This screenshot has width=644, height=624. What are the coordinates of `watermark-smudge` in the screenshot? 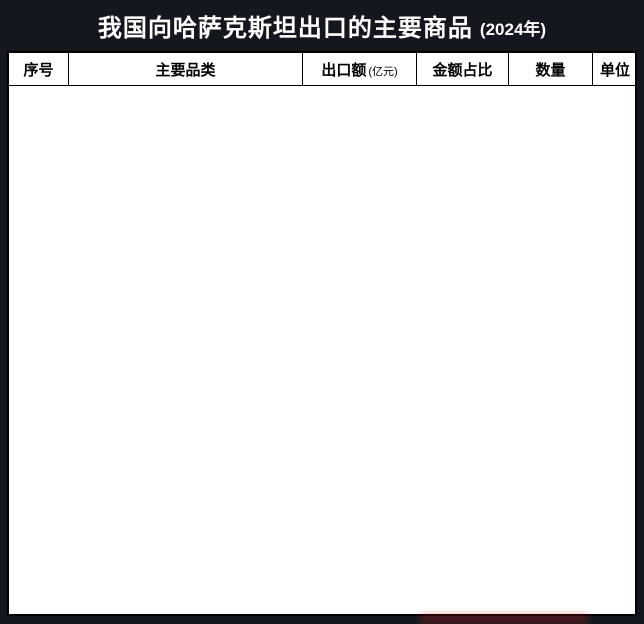 It's located at (504, 618).